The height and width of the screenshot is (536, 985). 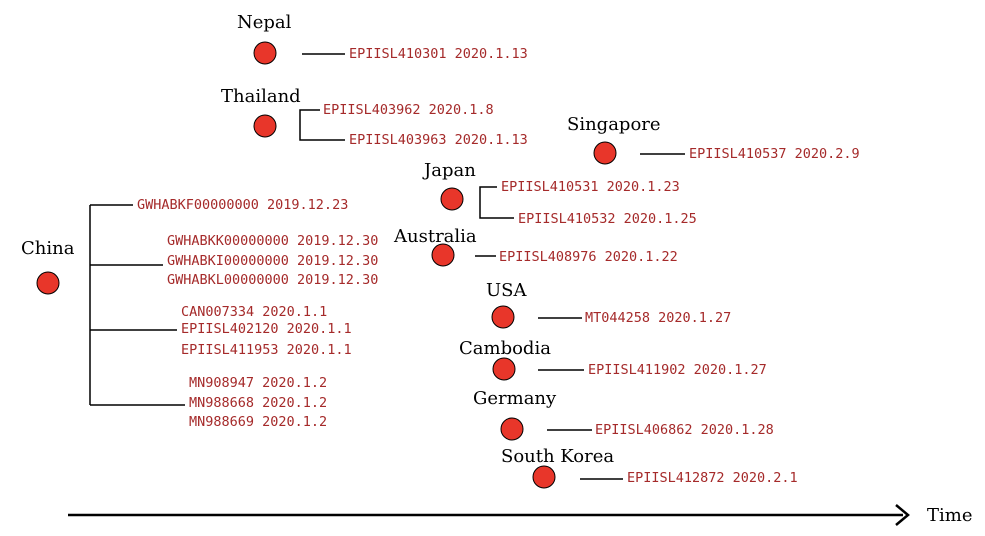 What do you see at coordinates (504, 369) in the screenshot?
I see `node-cambodia` at bounding box center [504, 369].